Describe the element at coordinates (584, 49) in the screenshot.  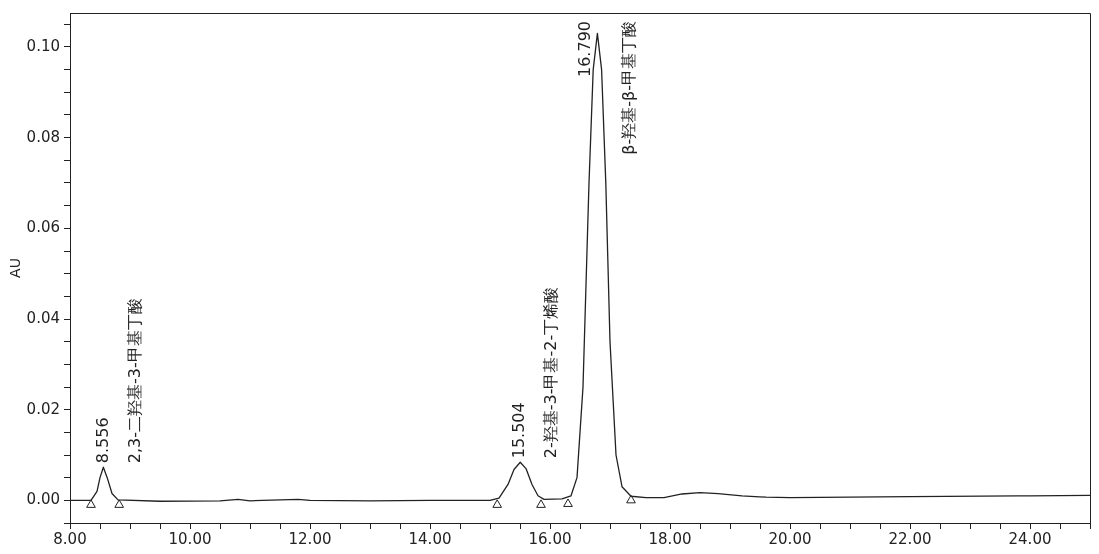
I see `annotation: 16.790` at that location.